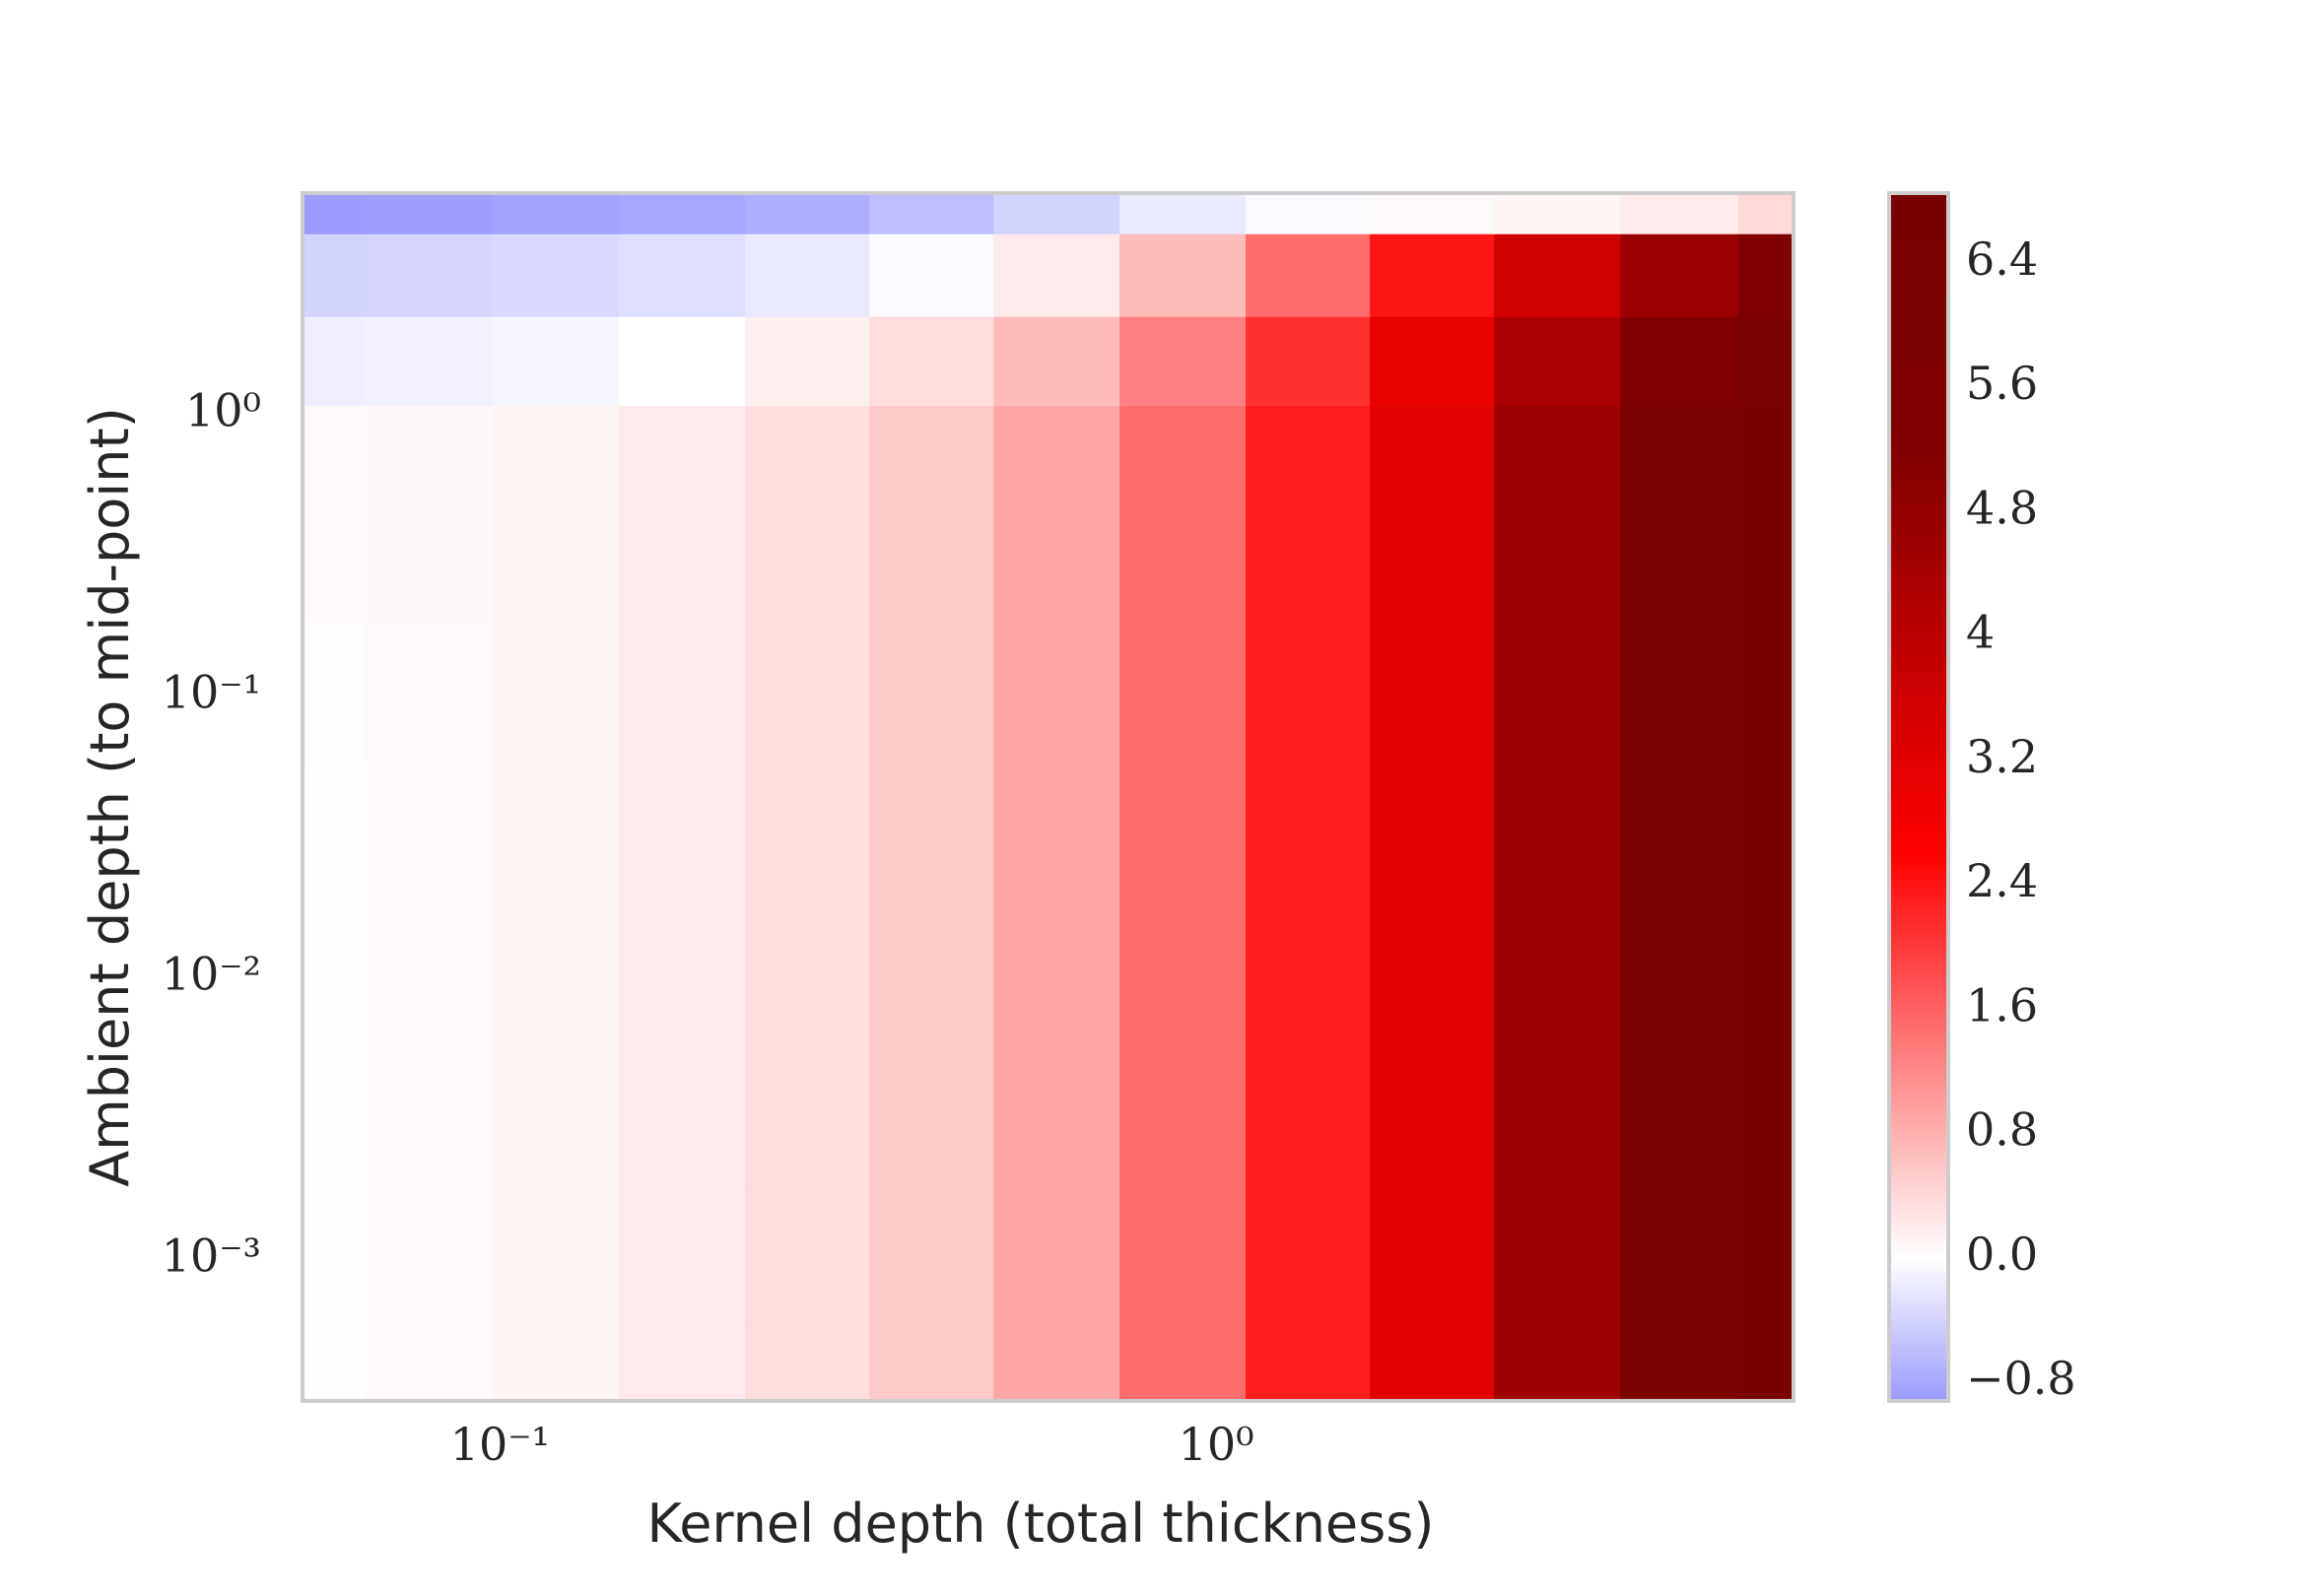 The image size is (2303, 1596). I want to click on colorbar-tick-label: 3.2, so click(2002, 757).